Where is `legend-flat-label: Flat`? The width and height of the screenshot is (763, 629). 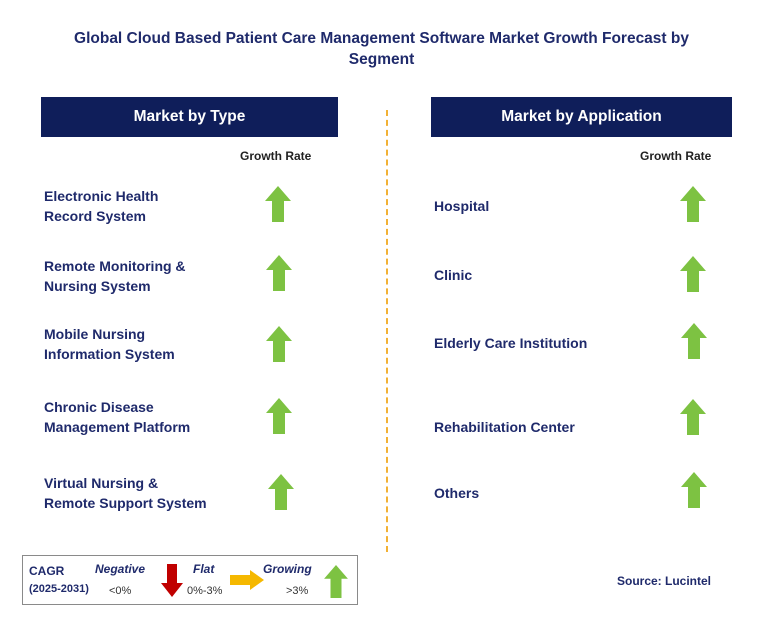
legend-flat-label: Flat is located at coordinates (204, 569).